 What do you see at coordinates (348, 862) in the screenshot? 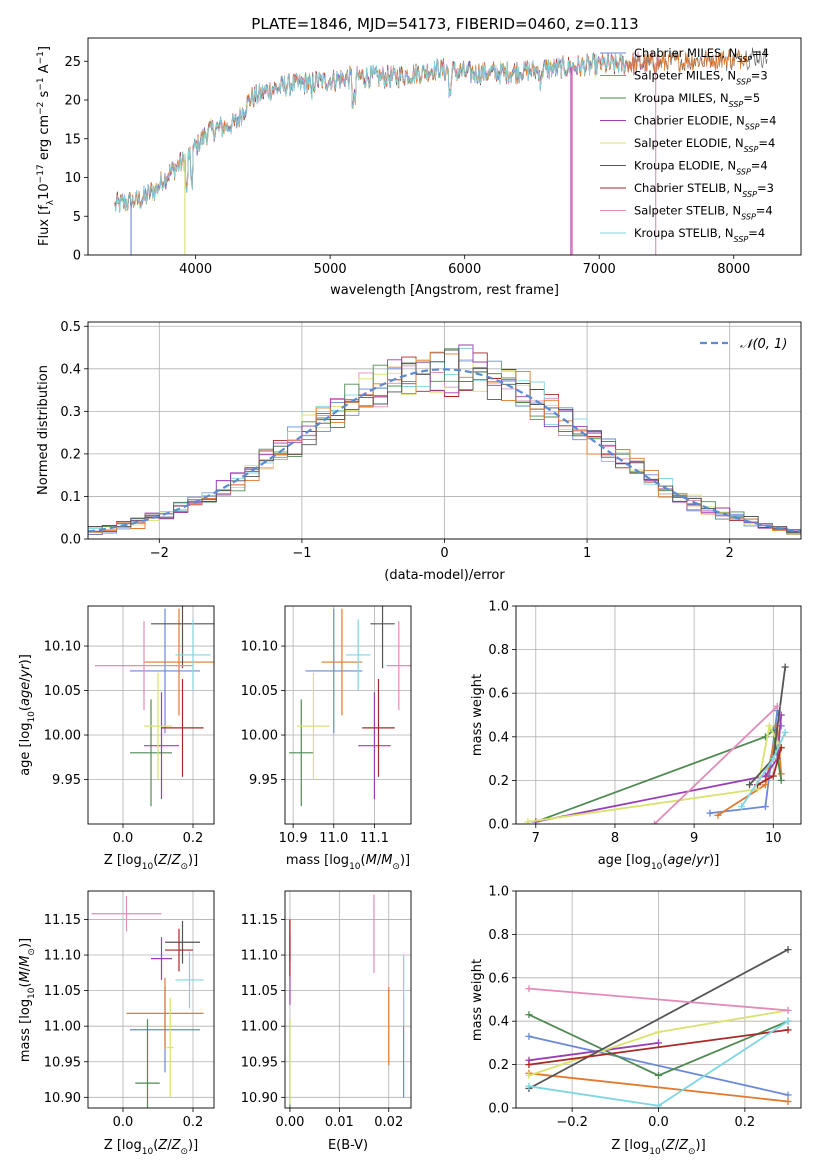
I see `x-axis-label: mass [log10(M/M⊙)]` at bounding box center [348, 862].